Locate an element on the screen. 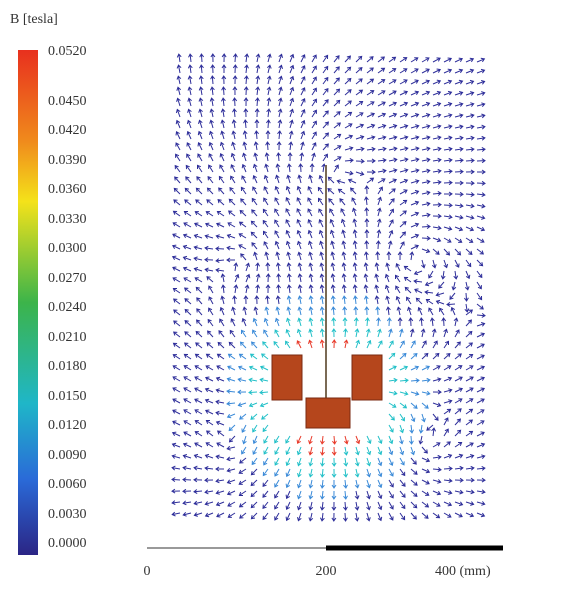  colorbar-title: B [tesla] is located at coordinates (34, 19).